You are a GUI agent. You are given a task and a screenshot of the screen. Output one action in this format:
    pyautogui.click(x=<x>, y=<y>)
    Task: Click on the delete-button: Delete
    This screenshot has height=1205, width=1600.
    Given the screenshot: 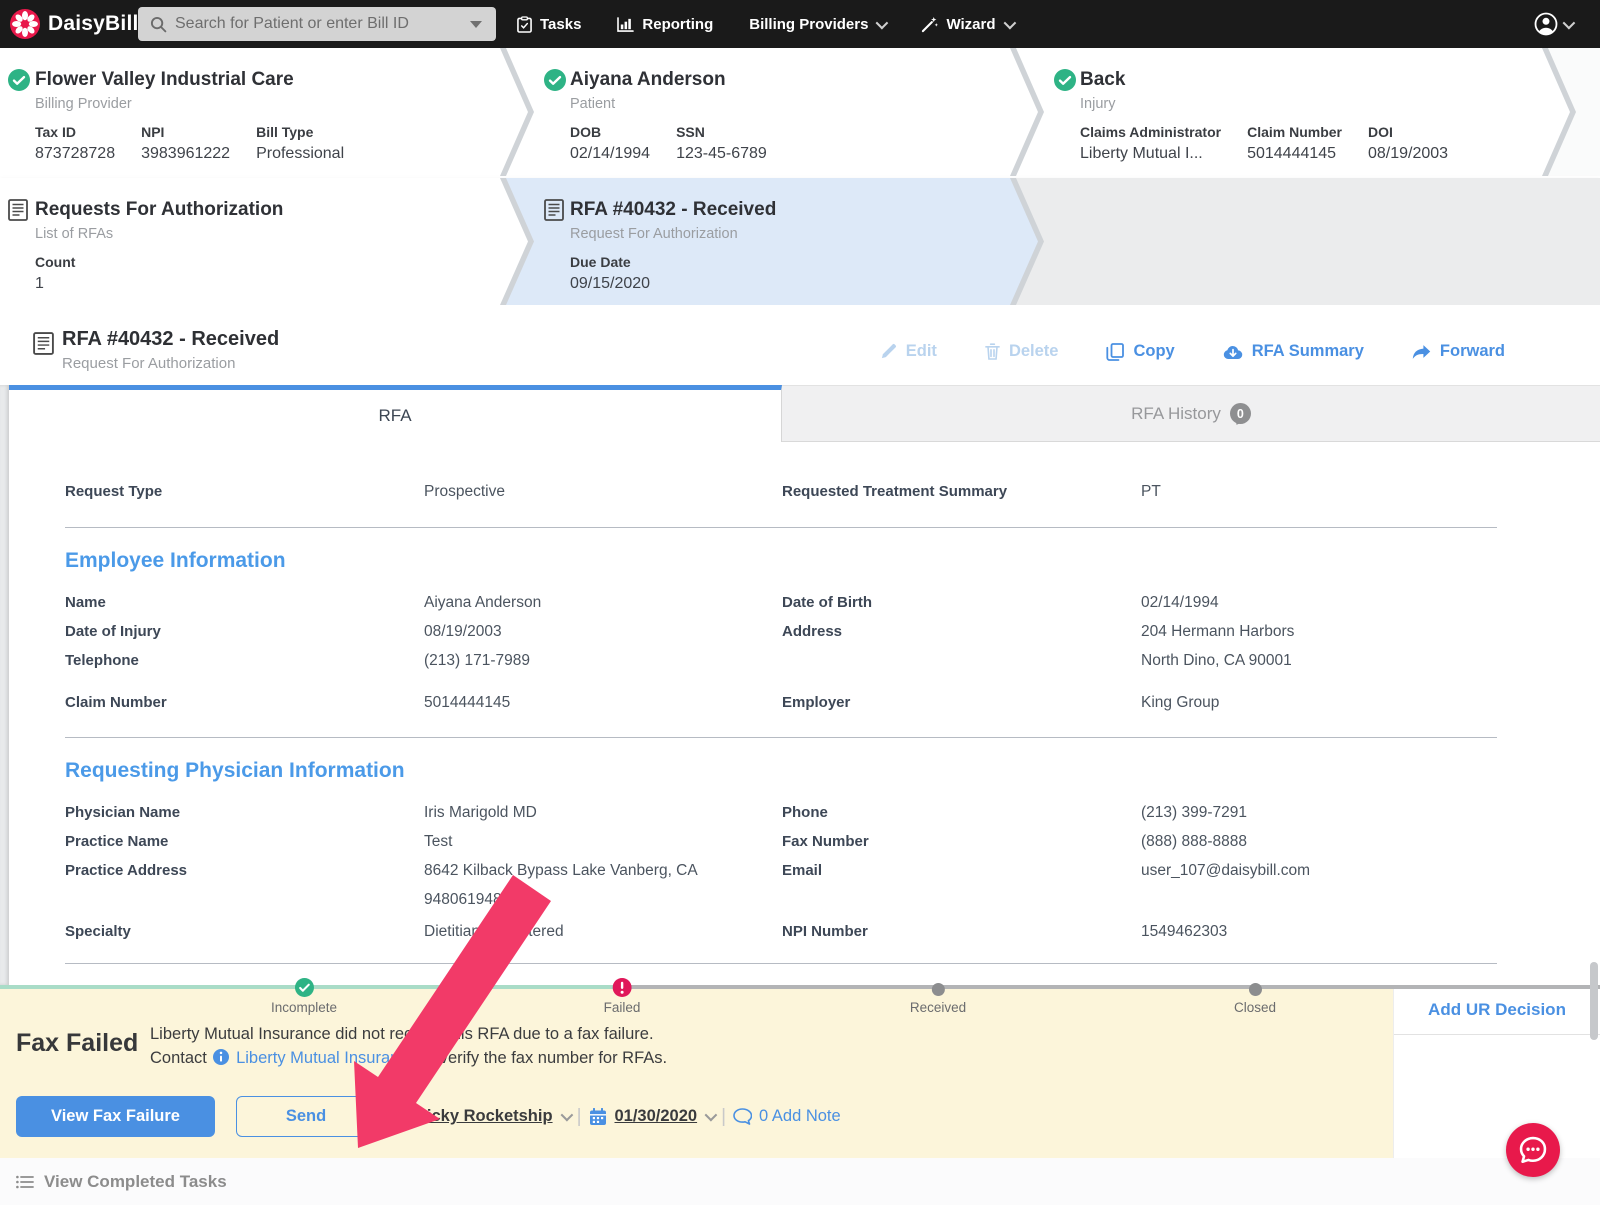 What is the action you would take?
    pyautogui.click(x=1021, y=351)
    